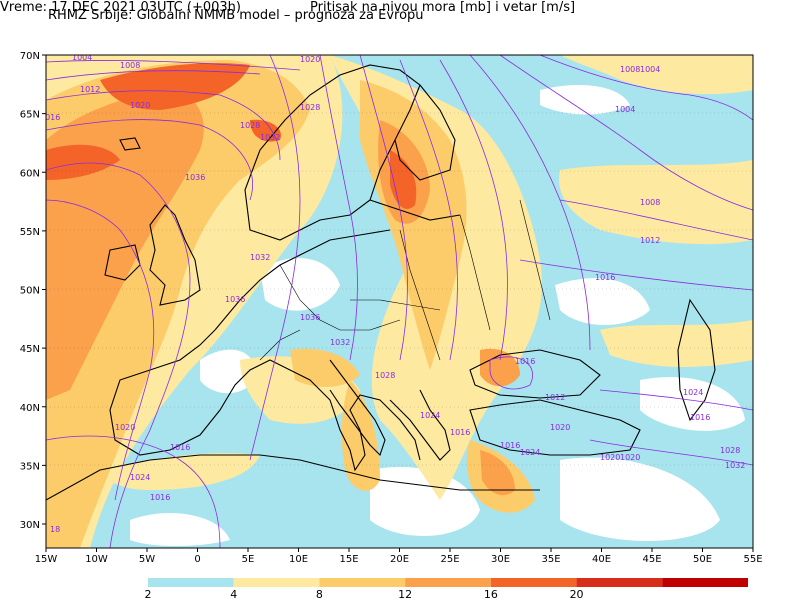 The height and width of the screenshot is (600, 800). What do you see at coordinates (30, 525) in the screenshot?
I see `lat-tick-label: 30N` at bounding box center [30, 525].